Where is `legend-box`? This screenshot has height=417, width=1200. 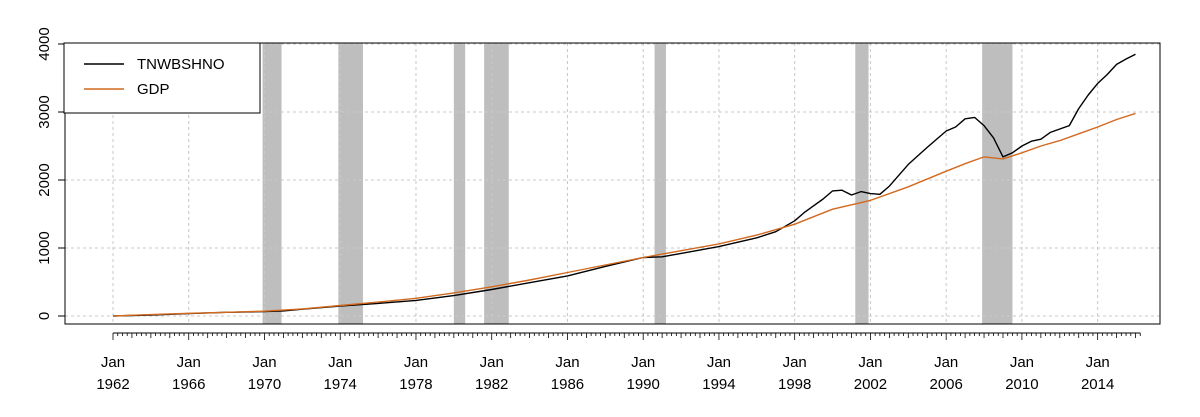
legend-box is located at coordinates (162, 78).